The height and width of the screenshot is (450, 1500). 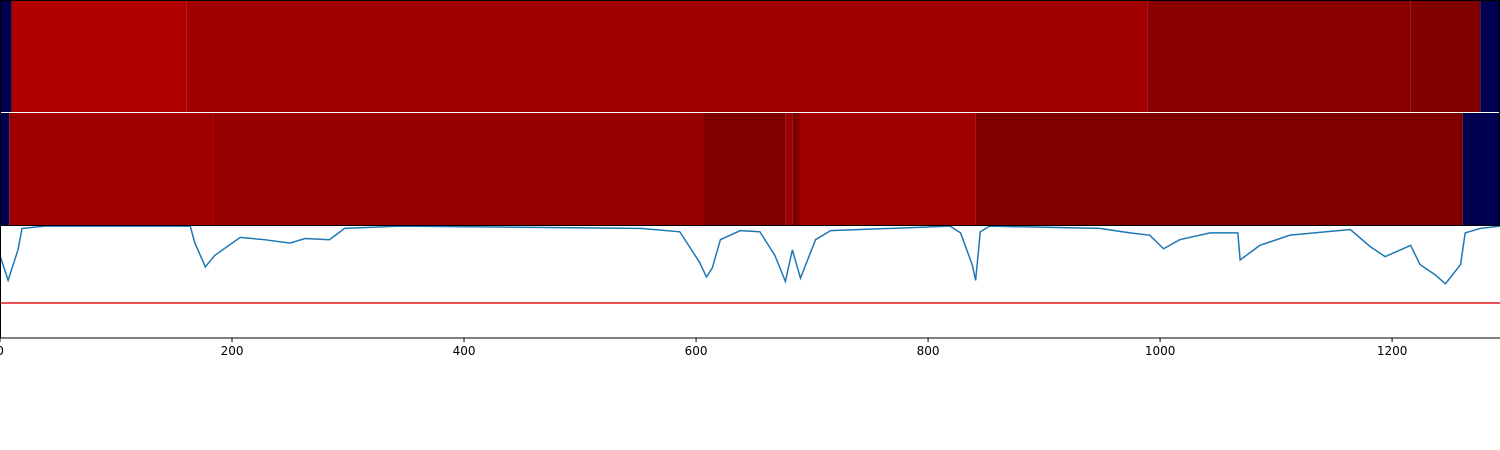 What do you see at coordinates (2, 351) in the screenshot?
I see `x-tick-label: 0` at bounding box center [2, 351].